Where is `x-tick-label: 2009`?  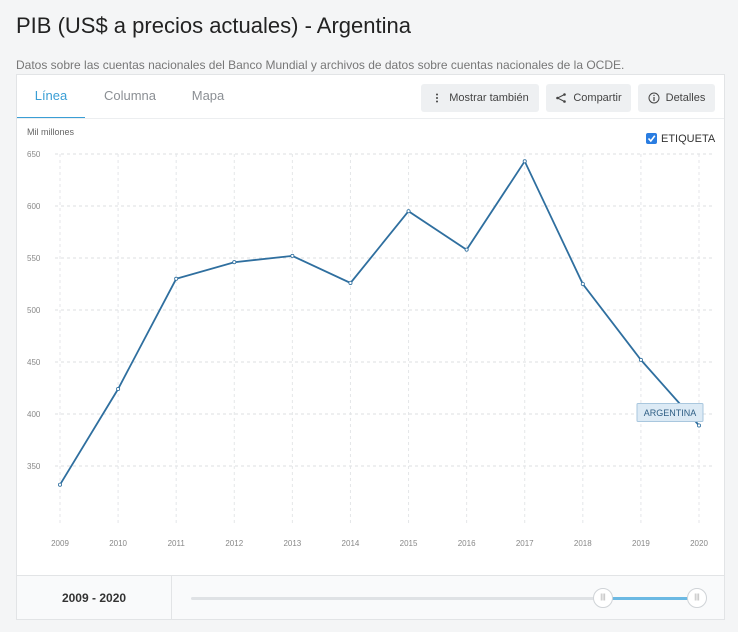
x-tick-label: 2009 is located at coordinates (60, 543).